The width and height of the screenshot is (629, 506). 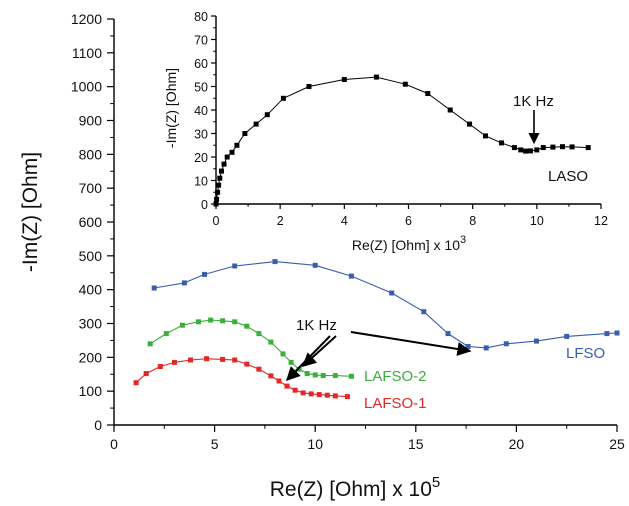 What do you see at coordinates (91, 154) in the screenshot?
I see `y-tick-label: 800` at bounding box center [91, 154].